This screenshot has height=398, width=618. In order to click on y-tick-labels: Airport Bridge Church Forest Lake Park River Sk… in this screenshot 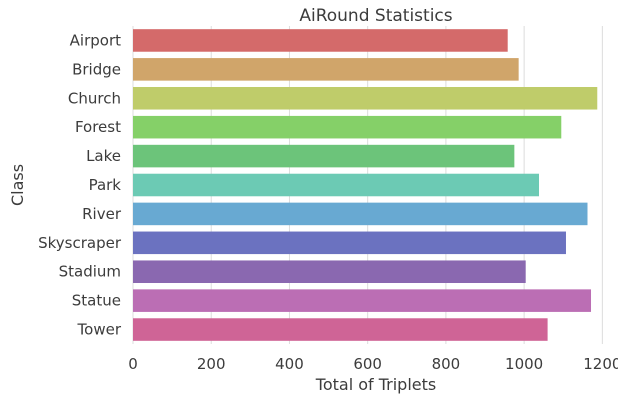, I will do `click(80, 184)`.